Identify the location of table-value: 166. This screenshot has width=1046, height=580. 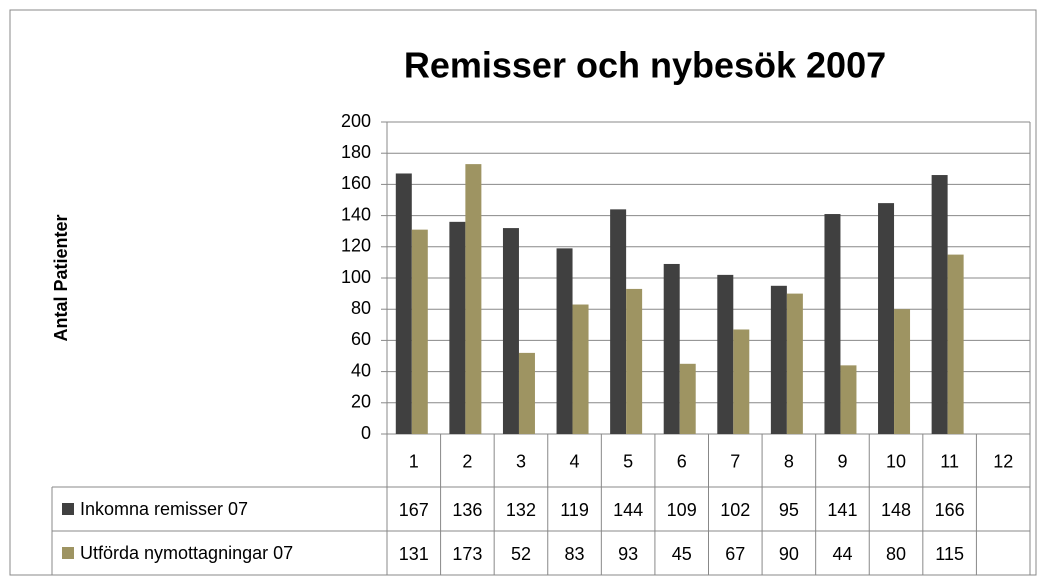
(950, 510).